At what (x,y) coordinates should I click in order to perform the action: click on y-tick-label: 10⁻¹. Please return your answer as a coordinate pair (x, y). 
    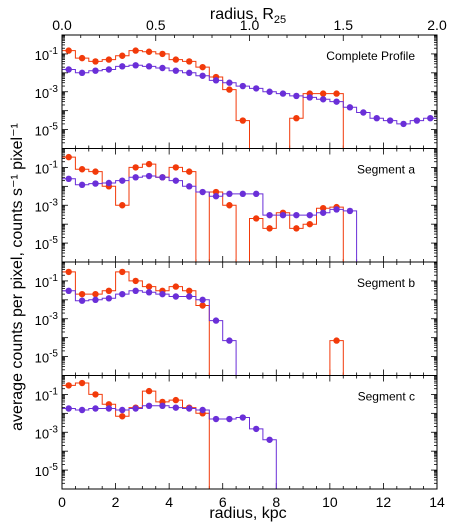
    Looking at the image, I should click on (47, 394).